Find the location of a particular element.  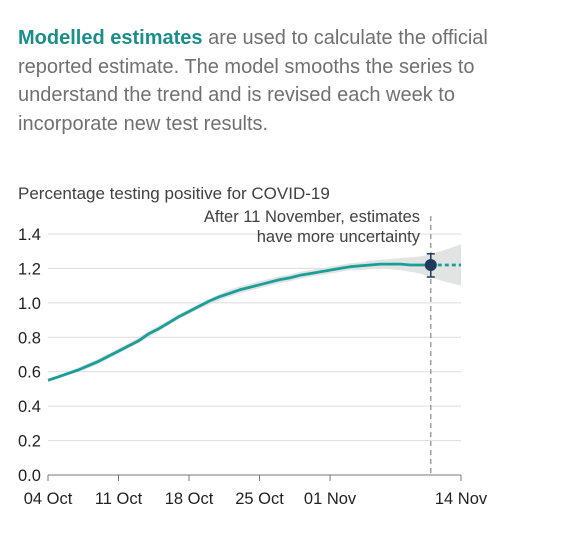

intro-highlight: Modelled estimates is located at coordinates (110, 38).